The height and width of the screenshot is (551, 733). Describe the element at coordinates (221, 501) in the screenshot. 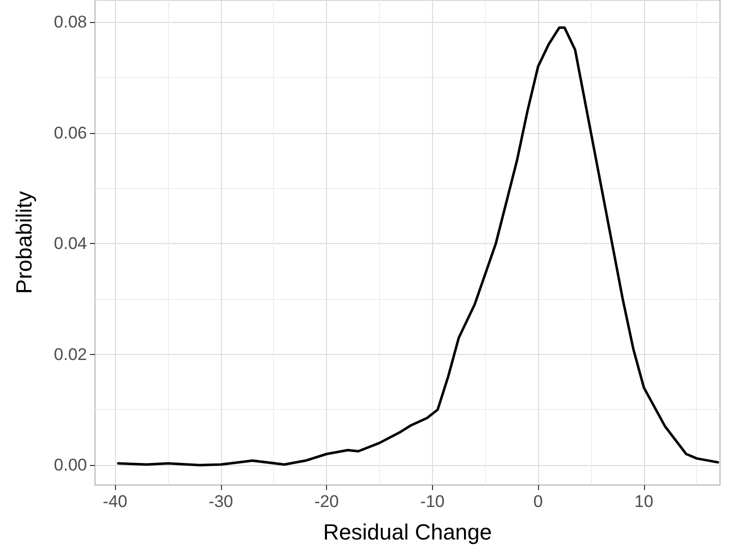

I see `x-tick-label: -30` at that location.